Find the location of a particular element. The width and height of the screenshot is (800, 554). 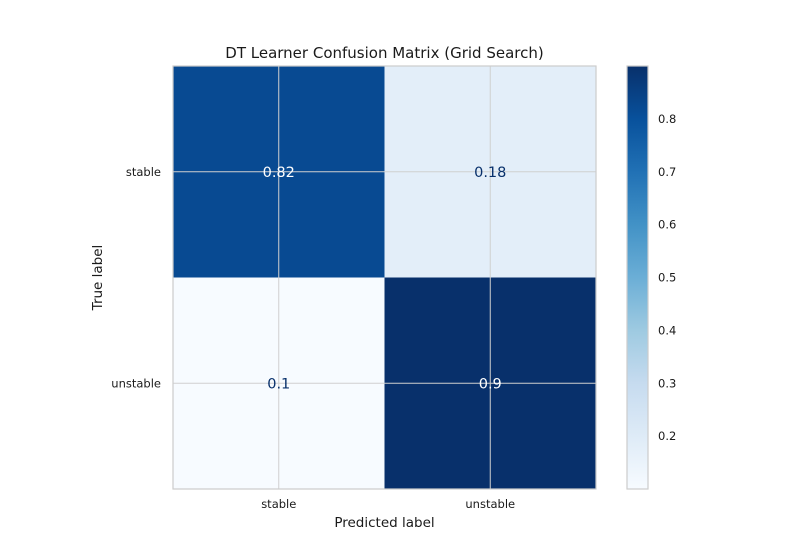

colorbar-tick-label: 0.5 is located at coordinates (667, 278).